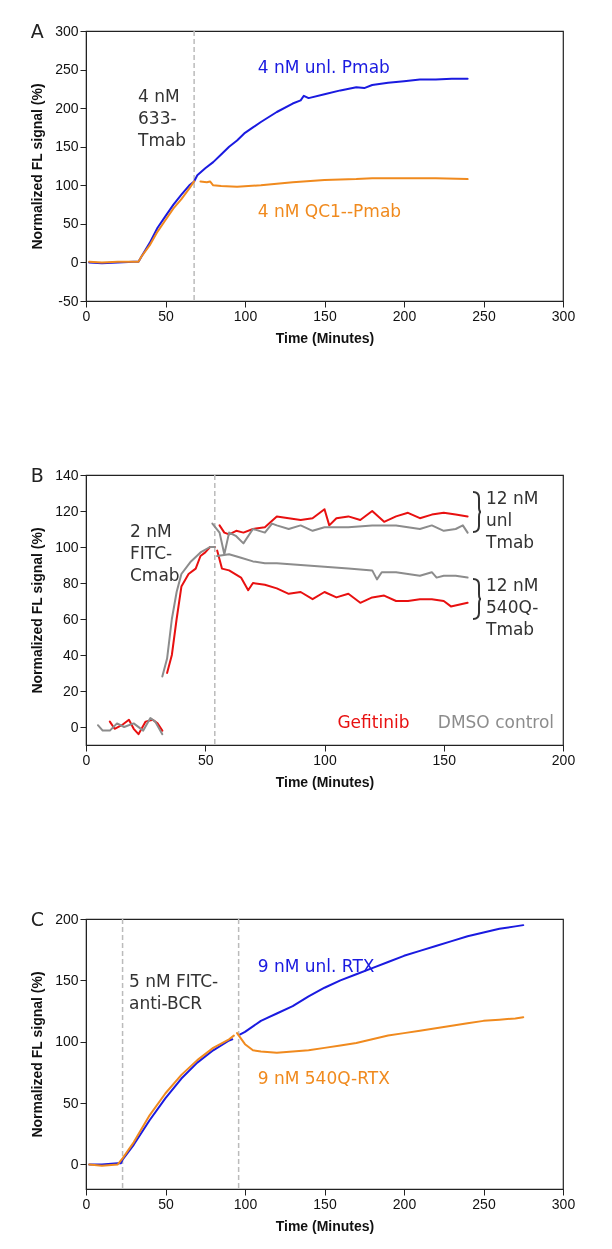 This screenshot has width=612, height=1249. Describe the element at coordinates (68, 300) in the screenshot. I see `y-tick-label: -50` at that location.